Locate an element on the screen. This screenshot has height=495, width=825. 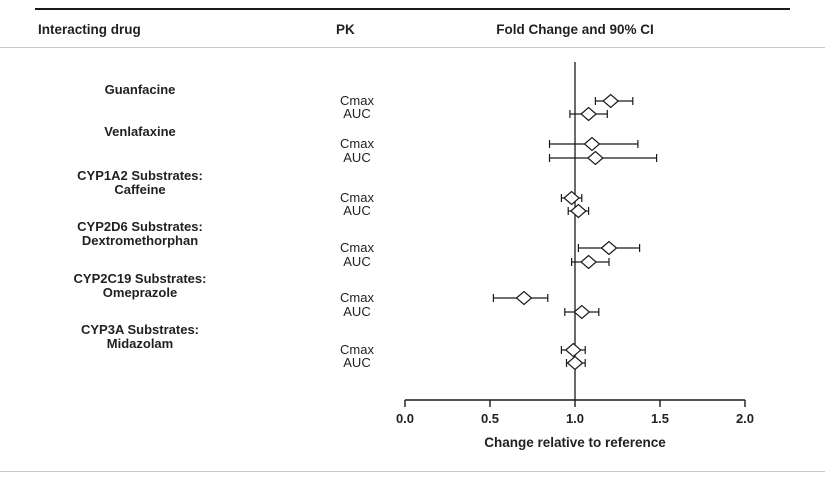
drug-label: CYP2C19 Substrates: is located at coordinates (140, 278).